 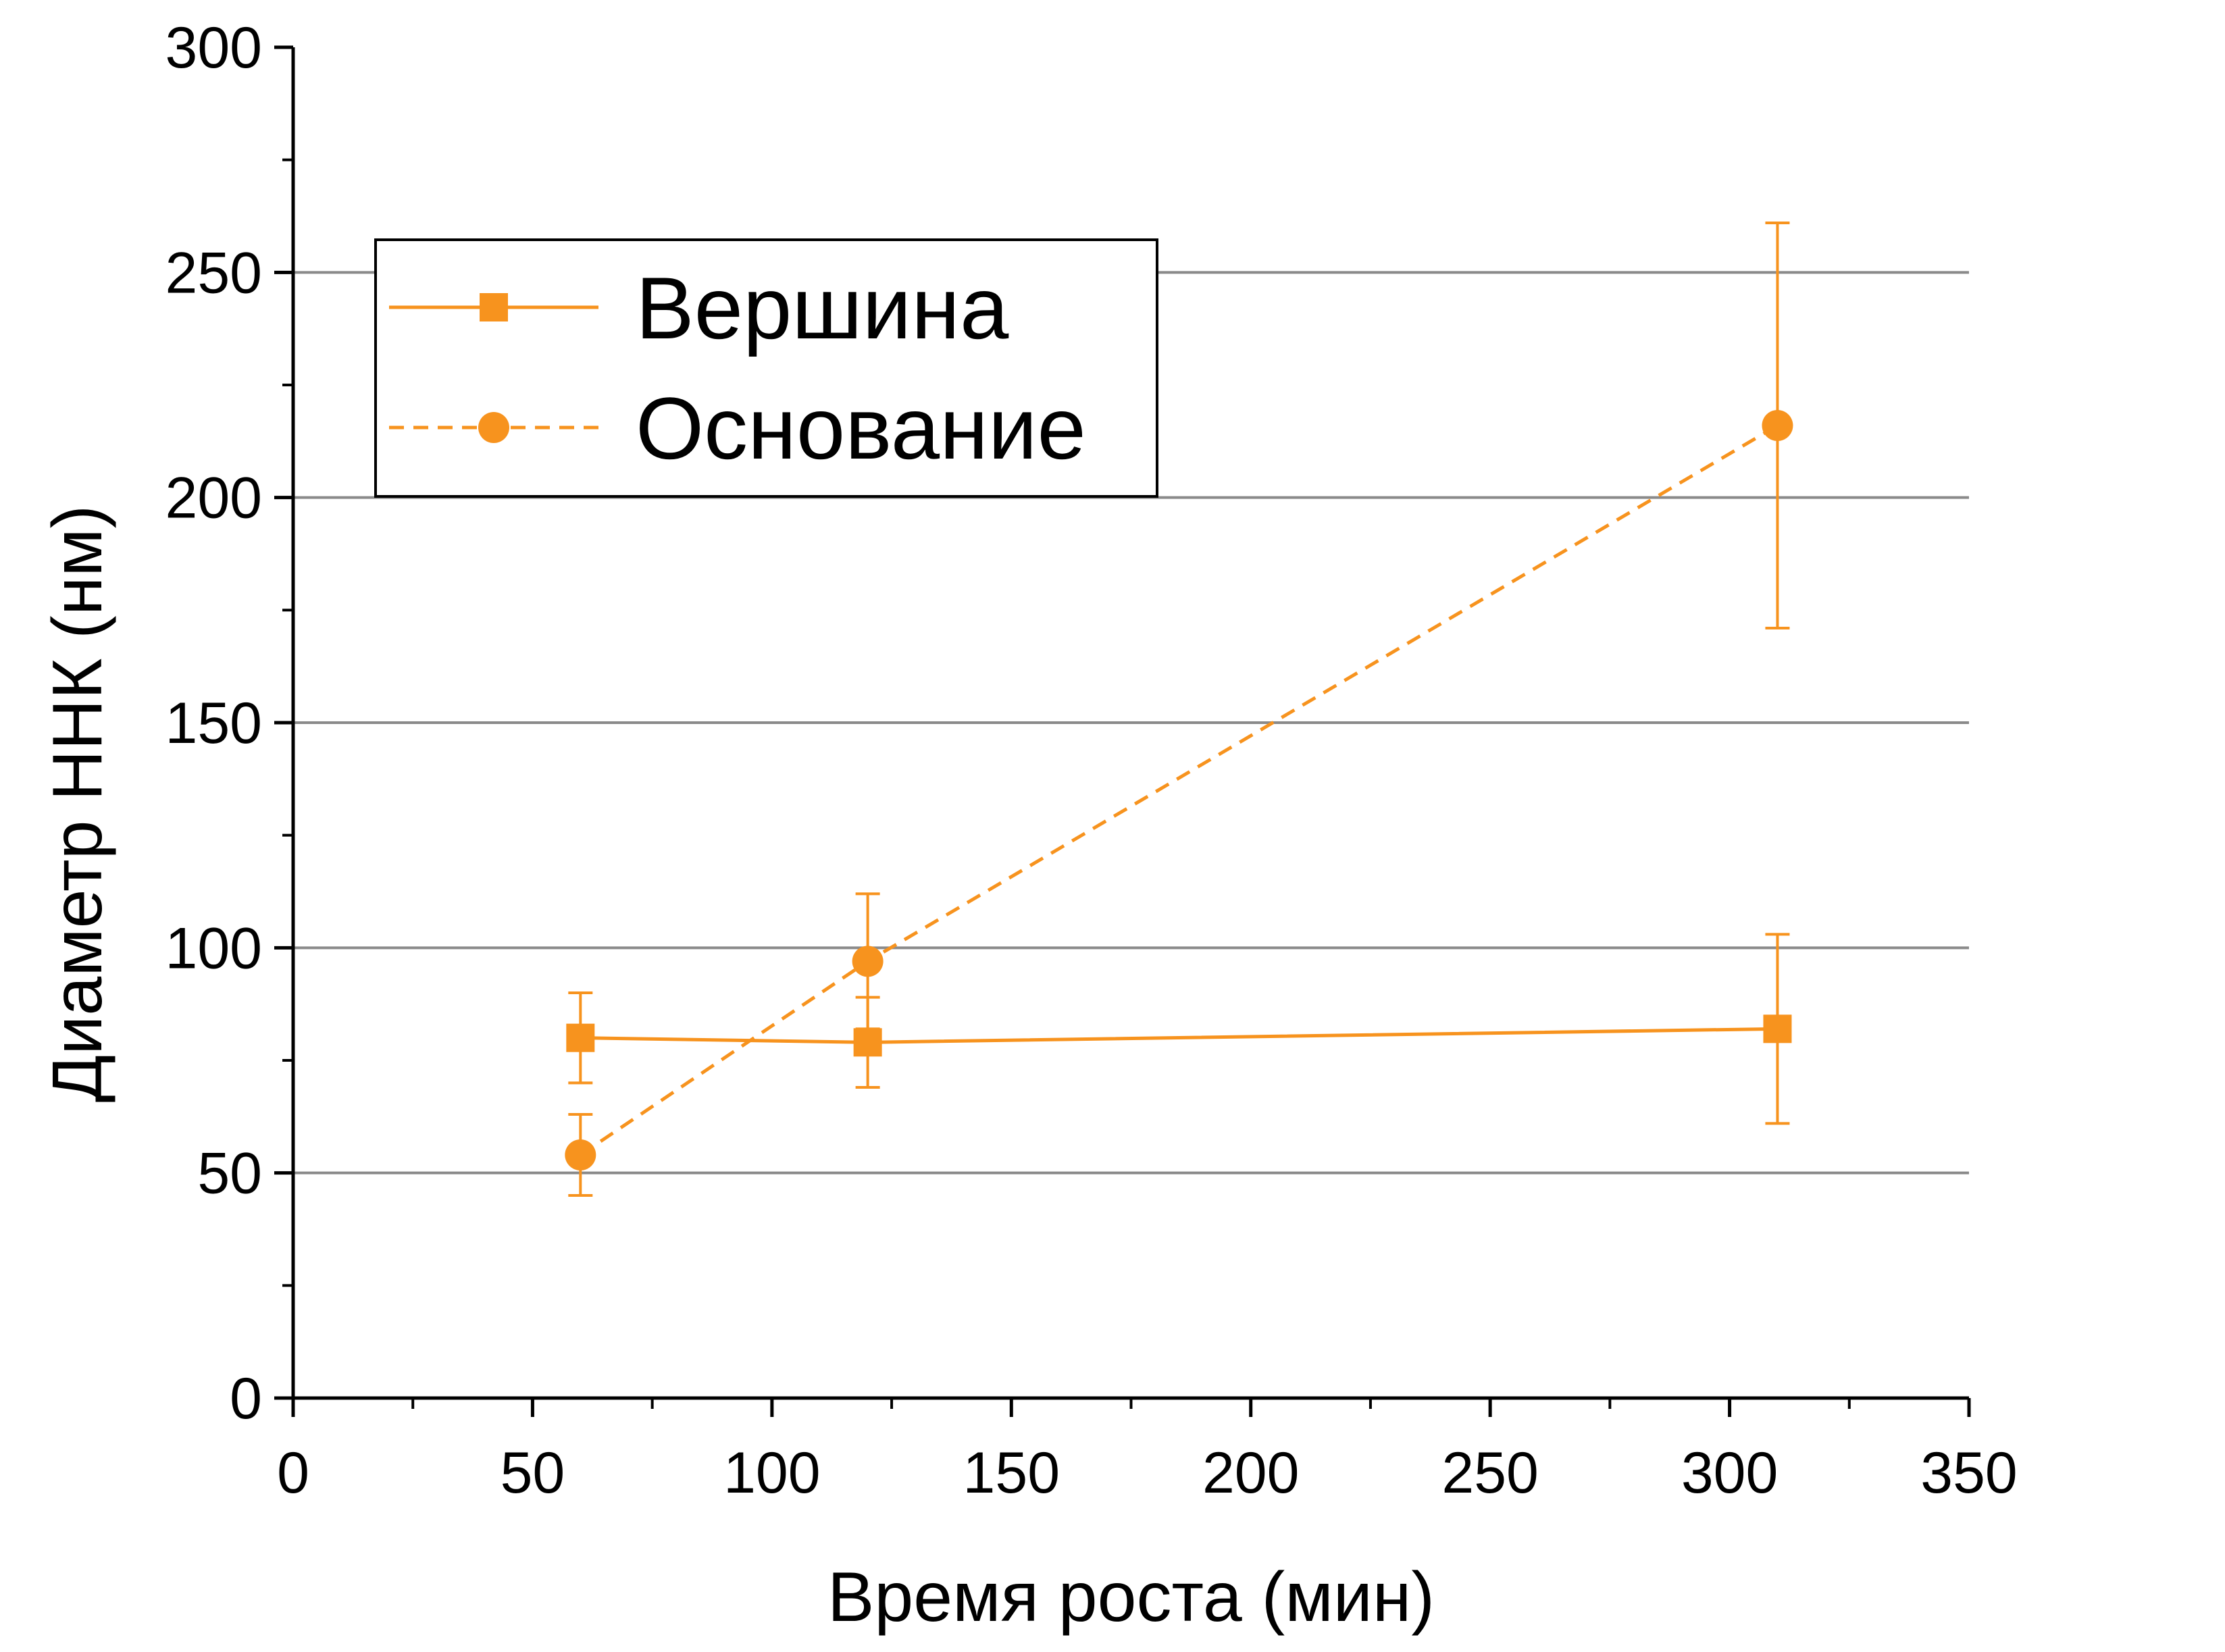 What do you see at coordinates (229, 1173) in the screenshot?
I see `y-tick-label: 50` at bounding box center [229, 1173].